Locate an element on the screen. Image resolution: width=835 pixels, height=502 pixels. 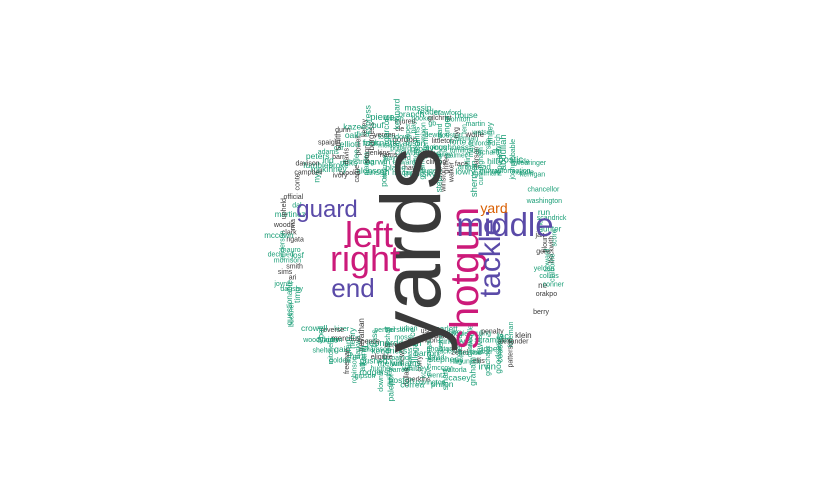
word-riley: riley is located at coordinates (456, 362).